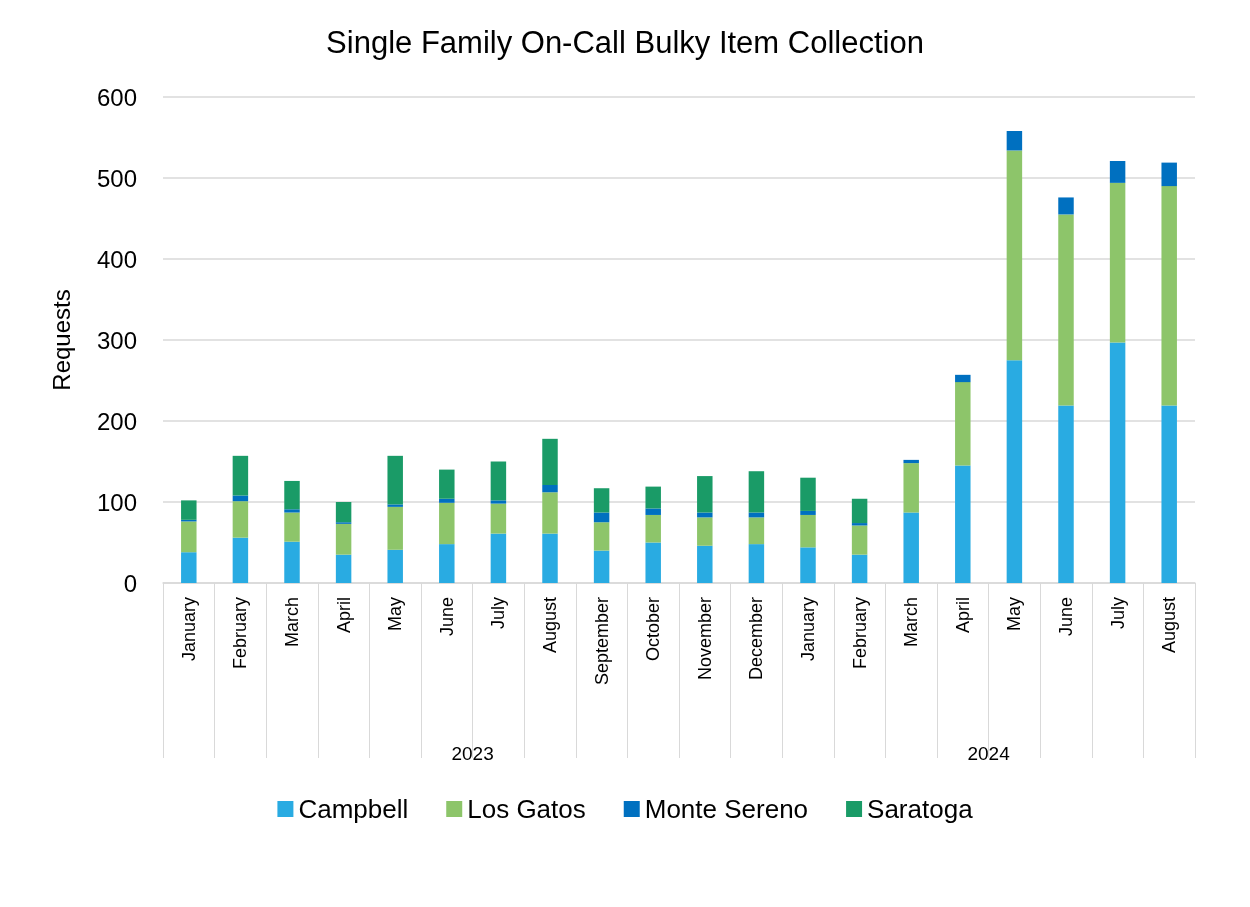 This screenshot has width=1250, height=907. What do you see at coordinates (116, 178) in the screenshot?
I see `y-tick-label: 500` at bounding box center [116, 178].